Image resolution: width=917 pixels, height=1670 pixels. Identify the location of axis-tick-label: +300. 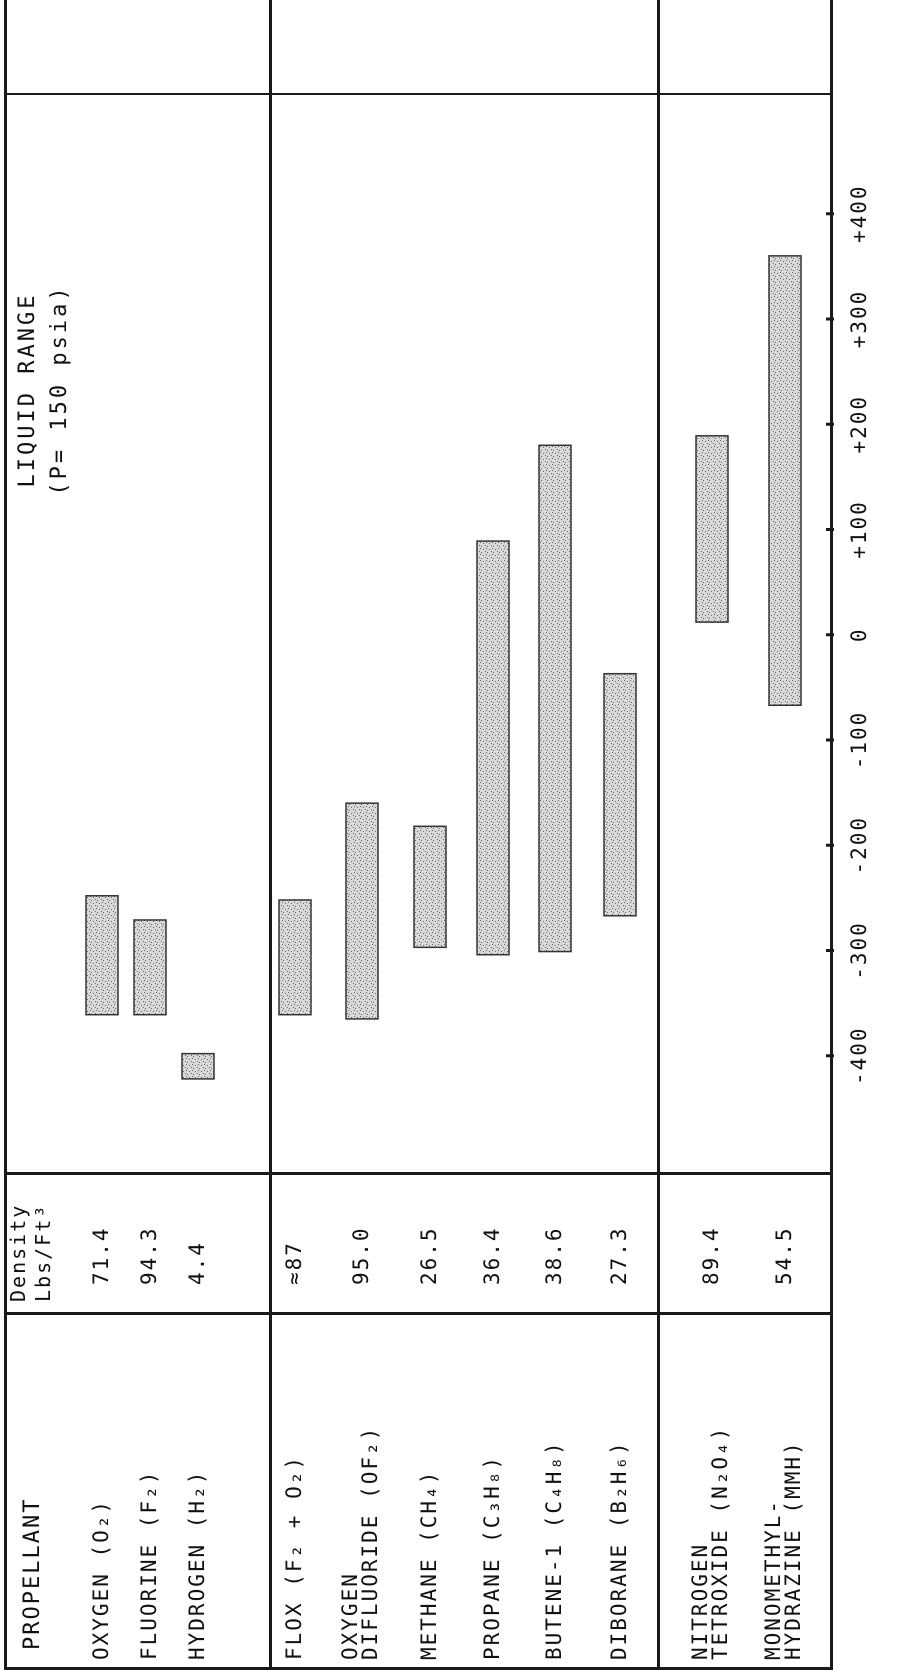
(859, 319).